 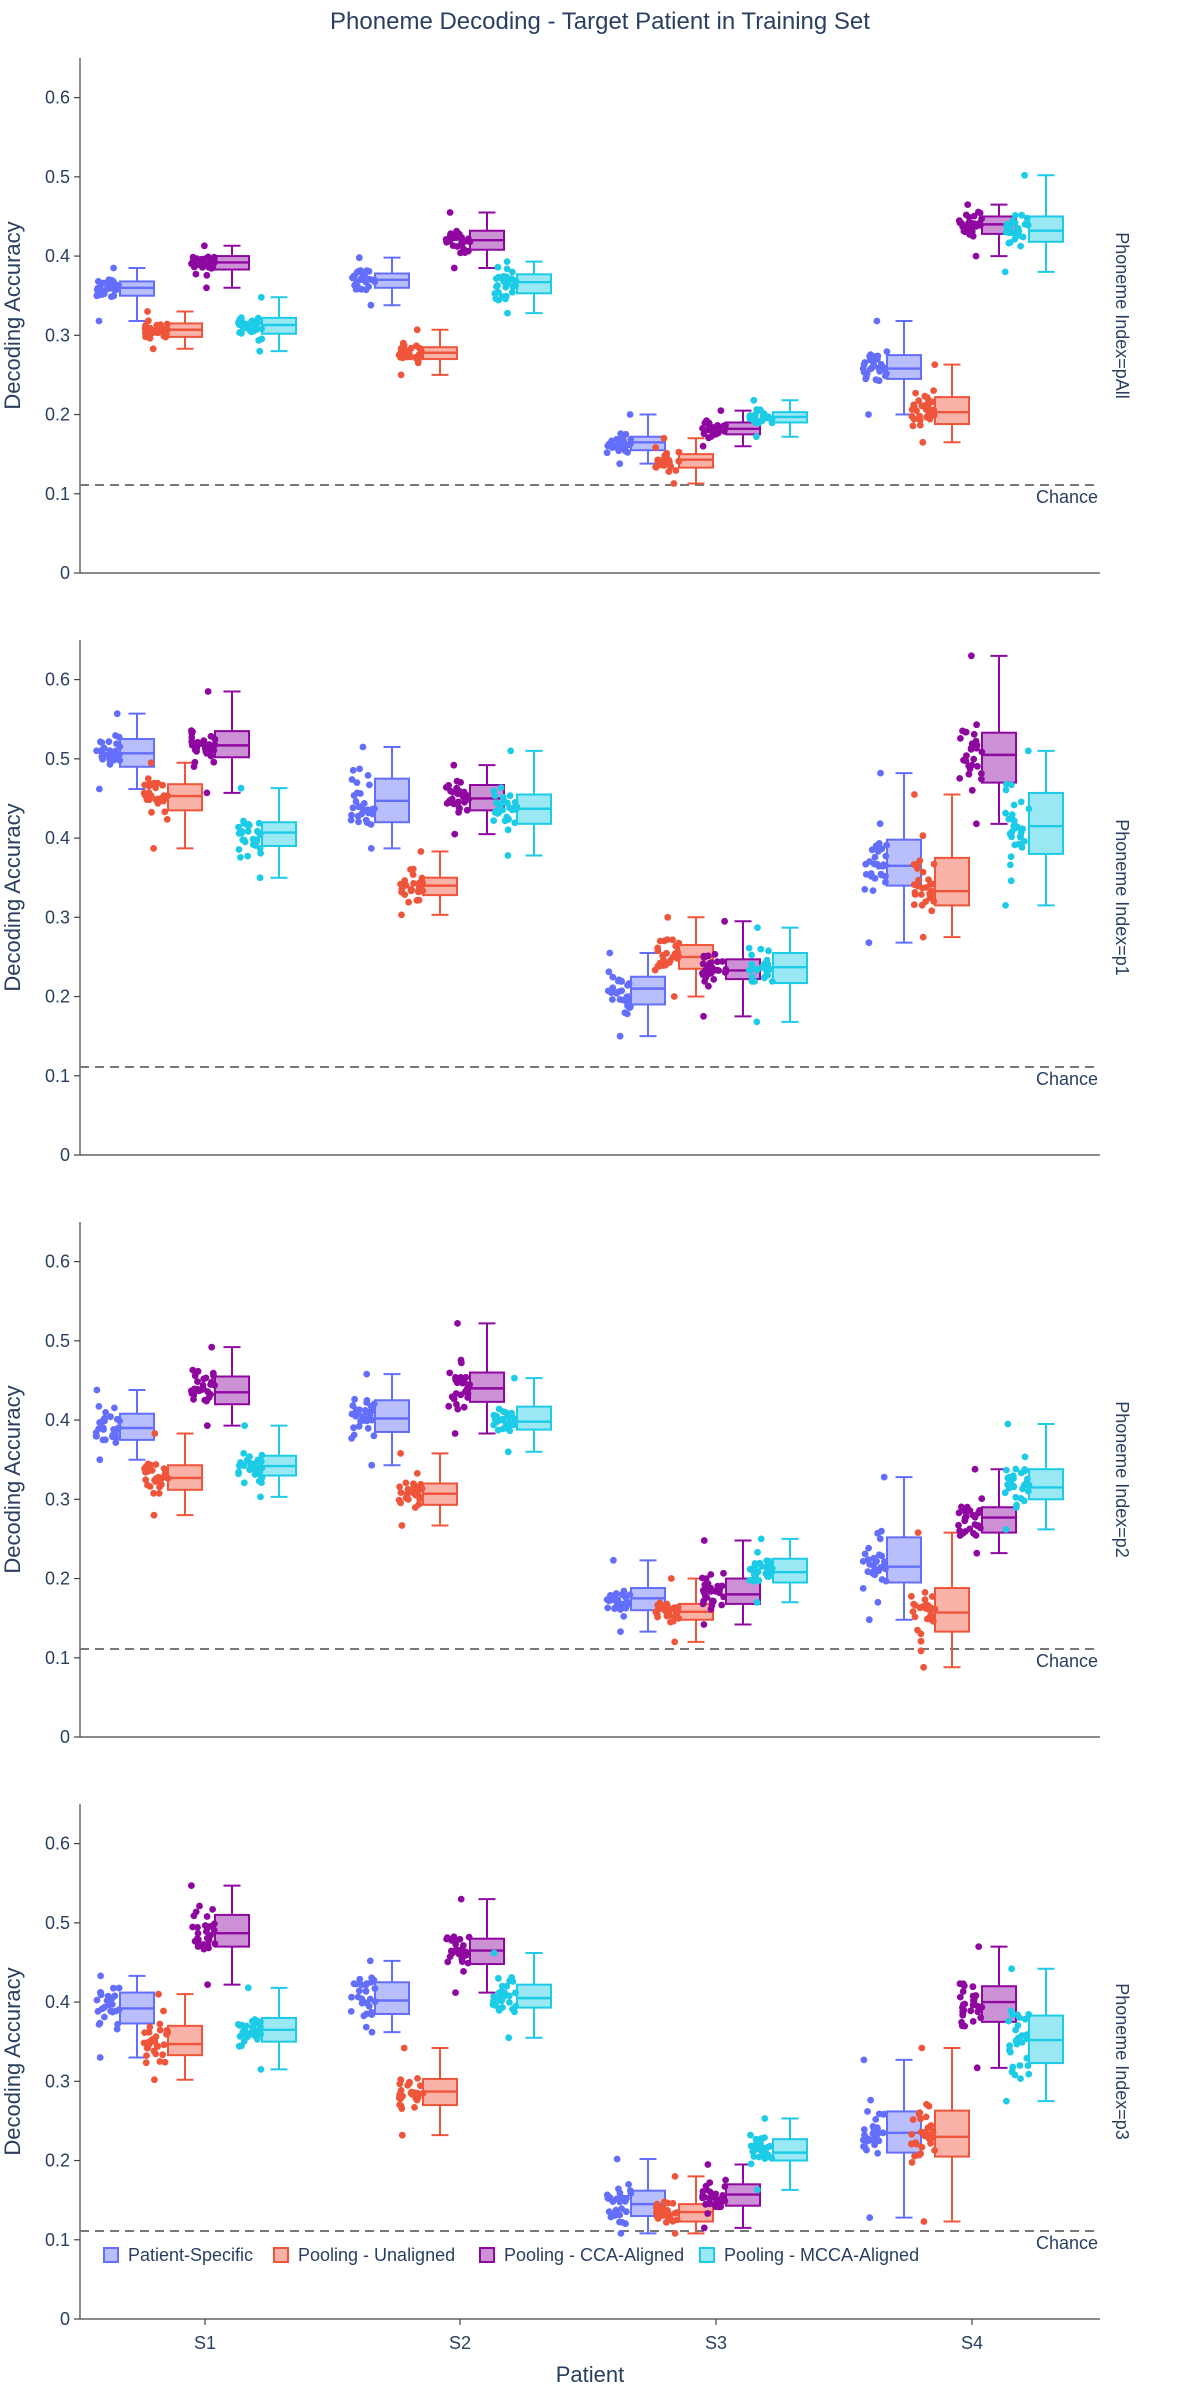 What do you see at coordinates (57, 1658) in the screenshot?
I see `y-tick-label: 0.1` at bounding box center [57, 1658].